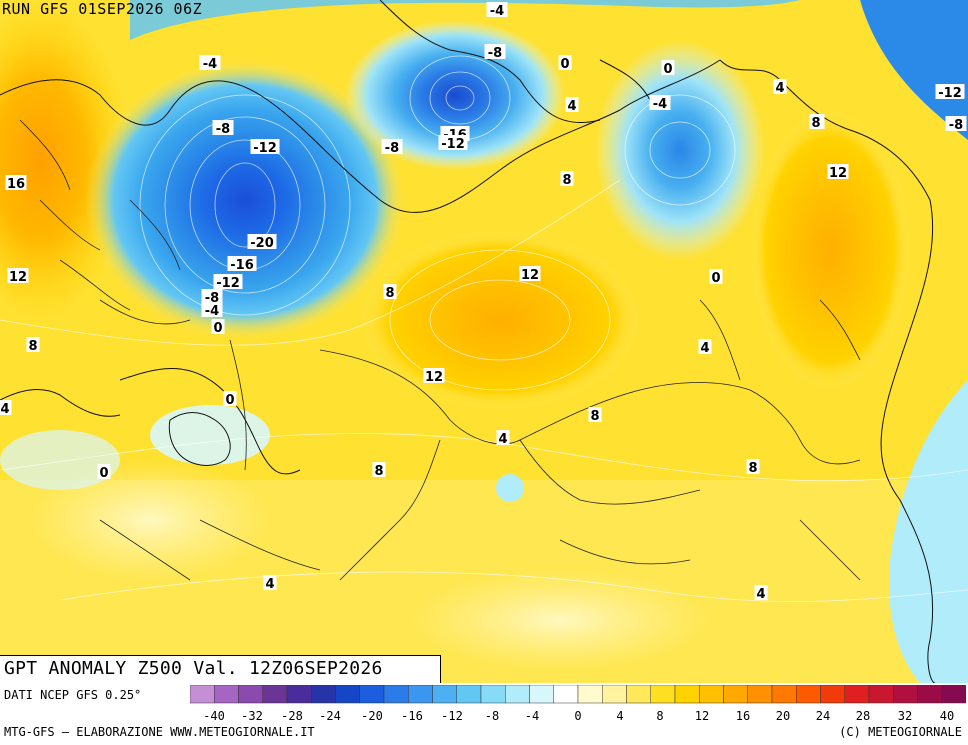  Describe the element at coordinates (330, 716) in the screenshot. I see `color-scale-label: -24` at that location.